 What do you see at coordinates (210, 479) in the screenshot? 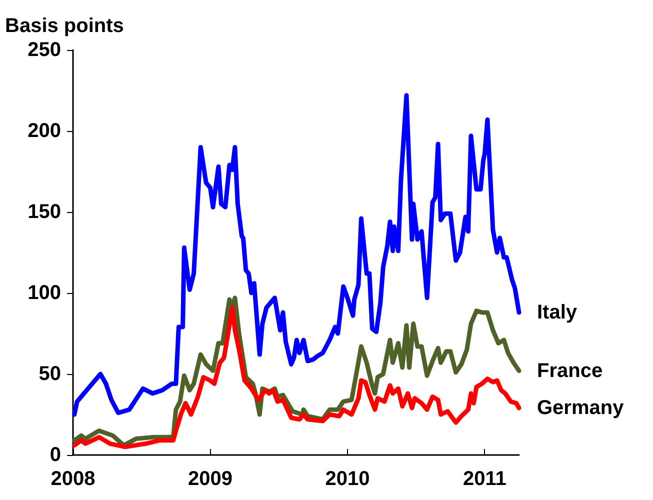
I see `x-tick-label: 2009` at bounding box center [210, 479].